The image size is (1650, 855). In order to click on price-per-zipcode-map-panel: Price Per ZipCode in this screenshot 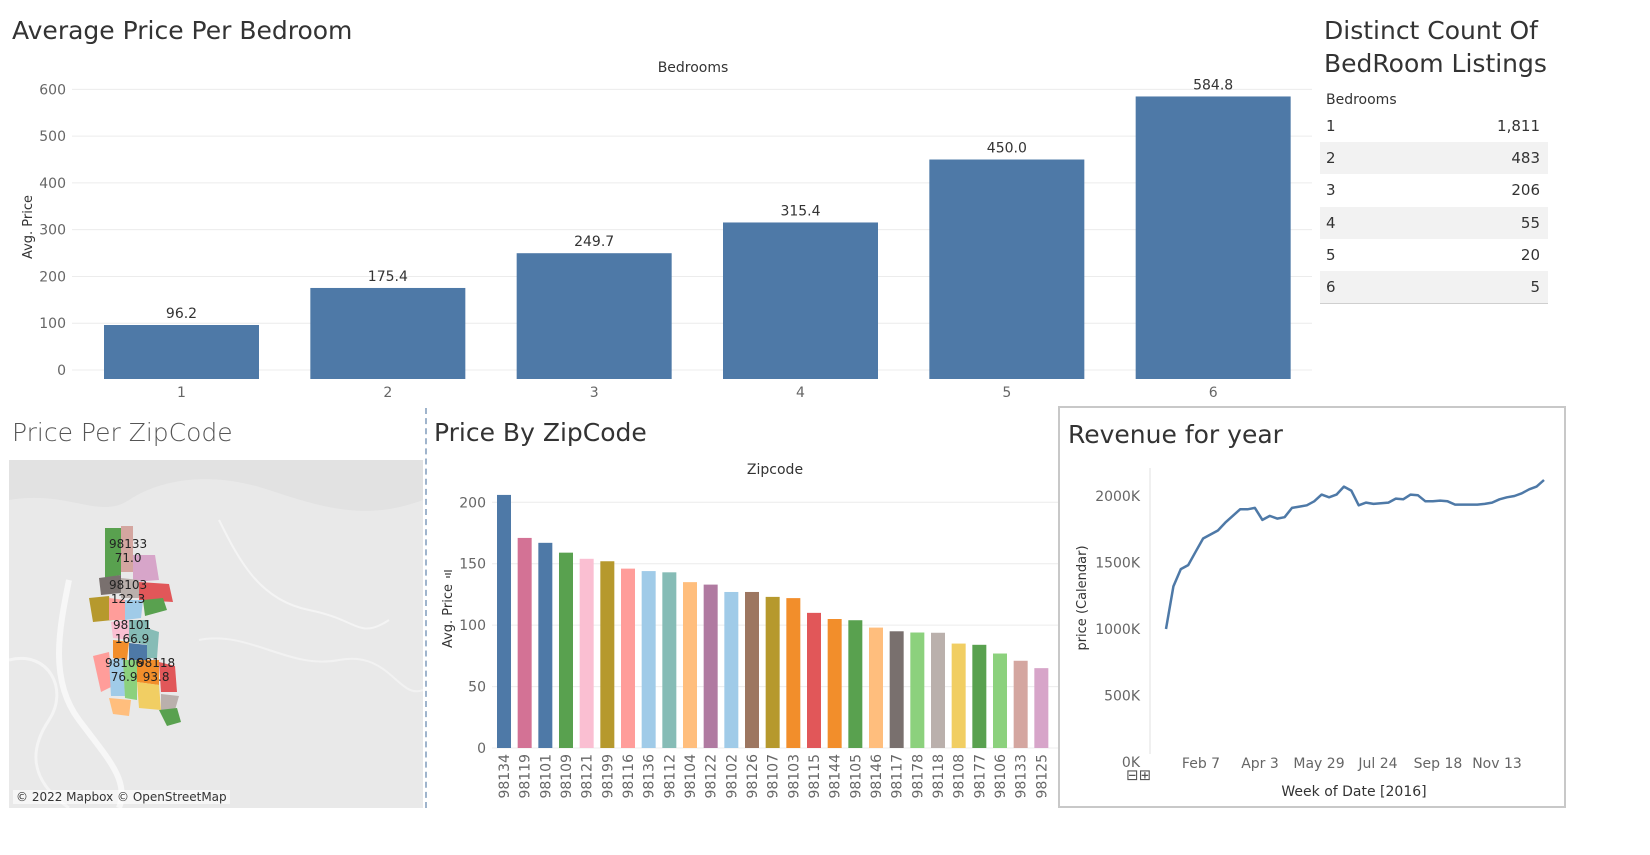, I will do `click(212, 608)`.